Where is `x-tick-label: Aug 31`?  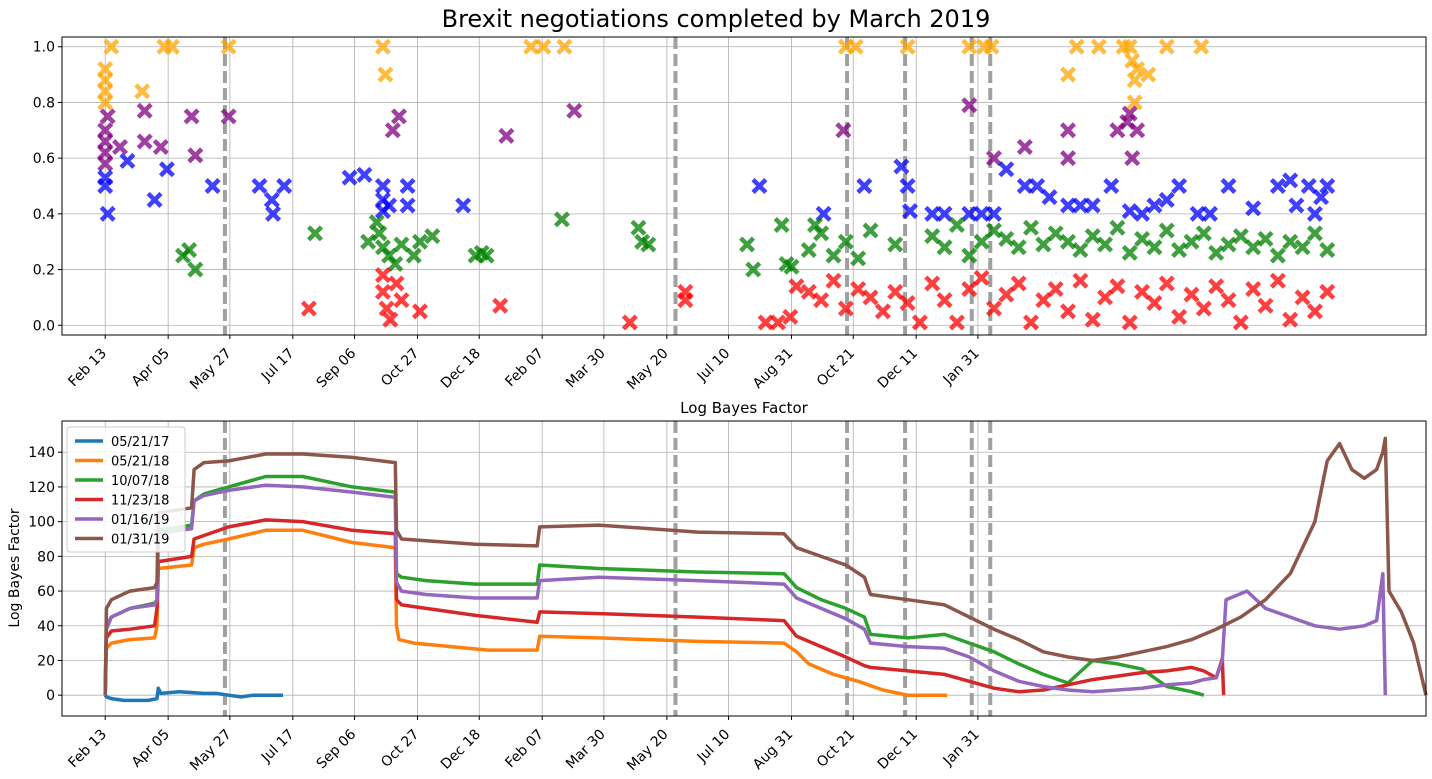 x-tick-label: Aug 31 is located at coordinates (773, 750).